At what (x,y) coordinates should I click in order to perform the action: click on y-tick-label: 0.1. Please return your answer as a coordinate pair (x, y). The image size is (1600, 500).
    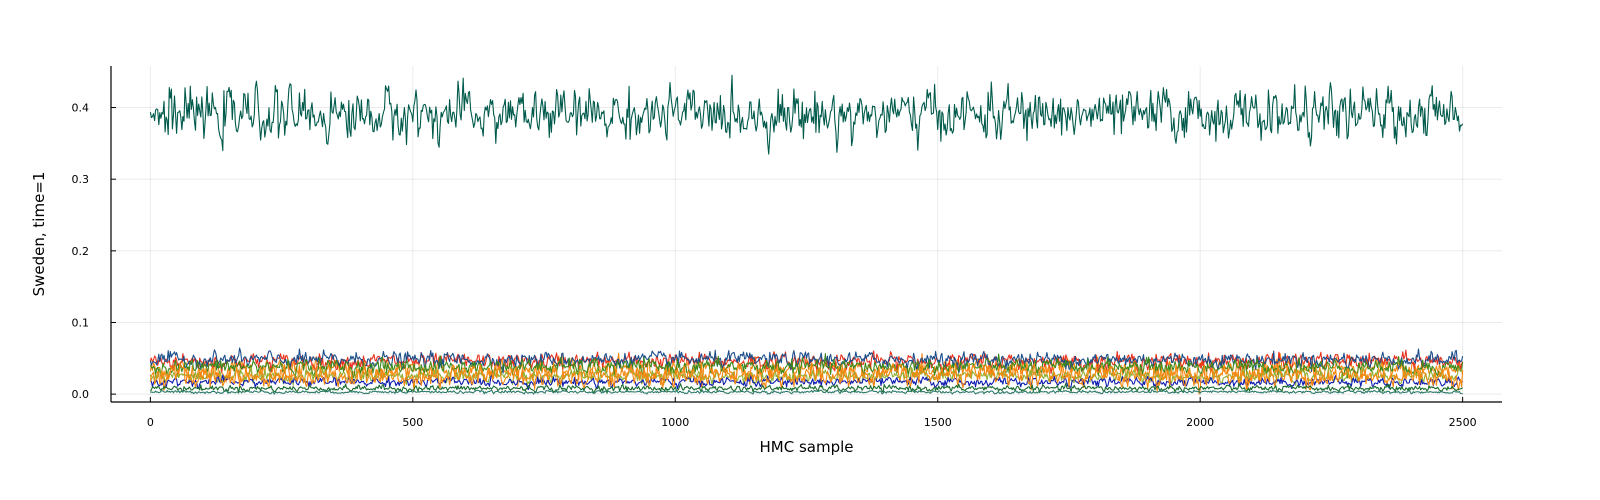
    Looking at the image, I should click on (81, 322).